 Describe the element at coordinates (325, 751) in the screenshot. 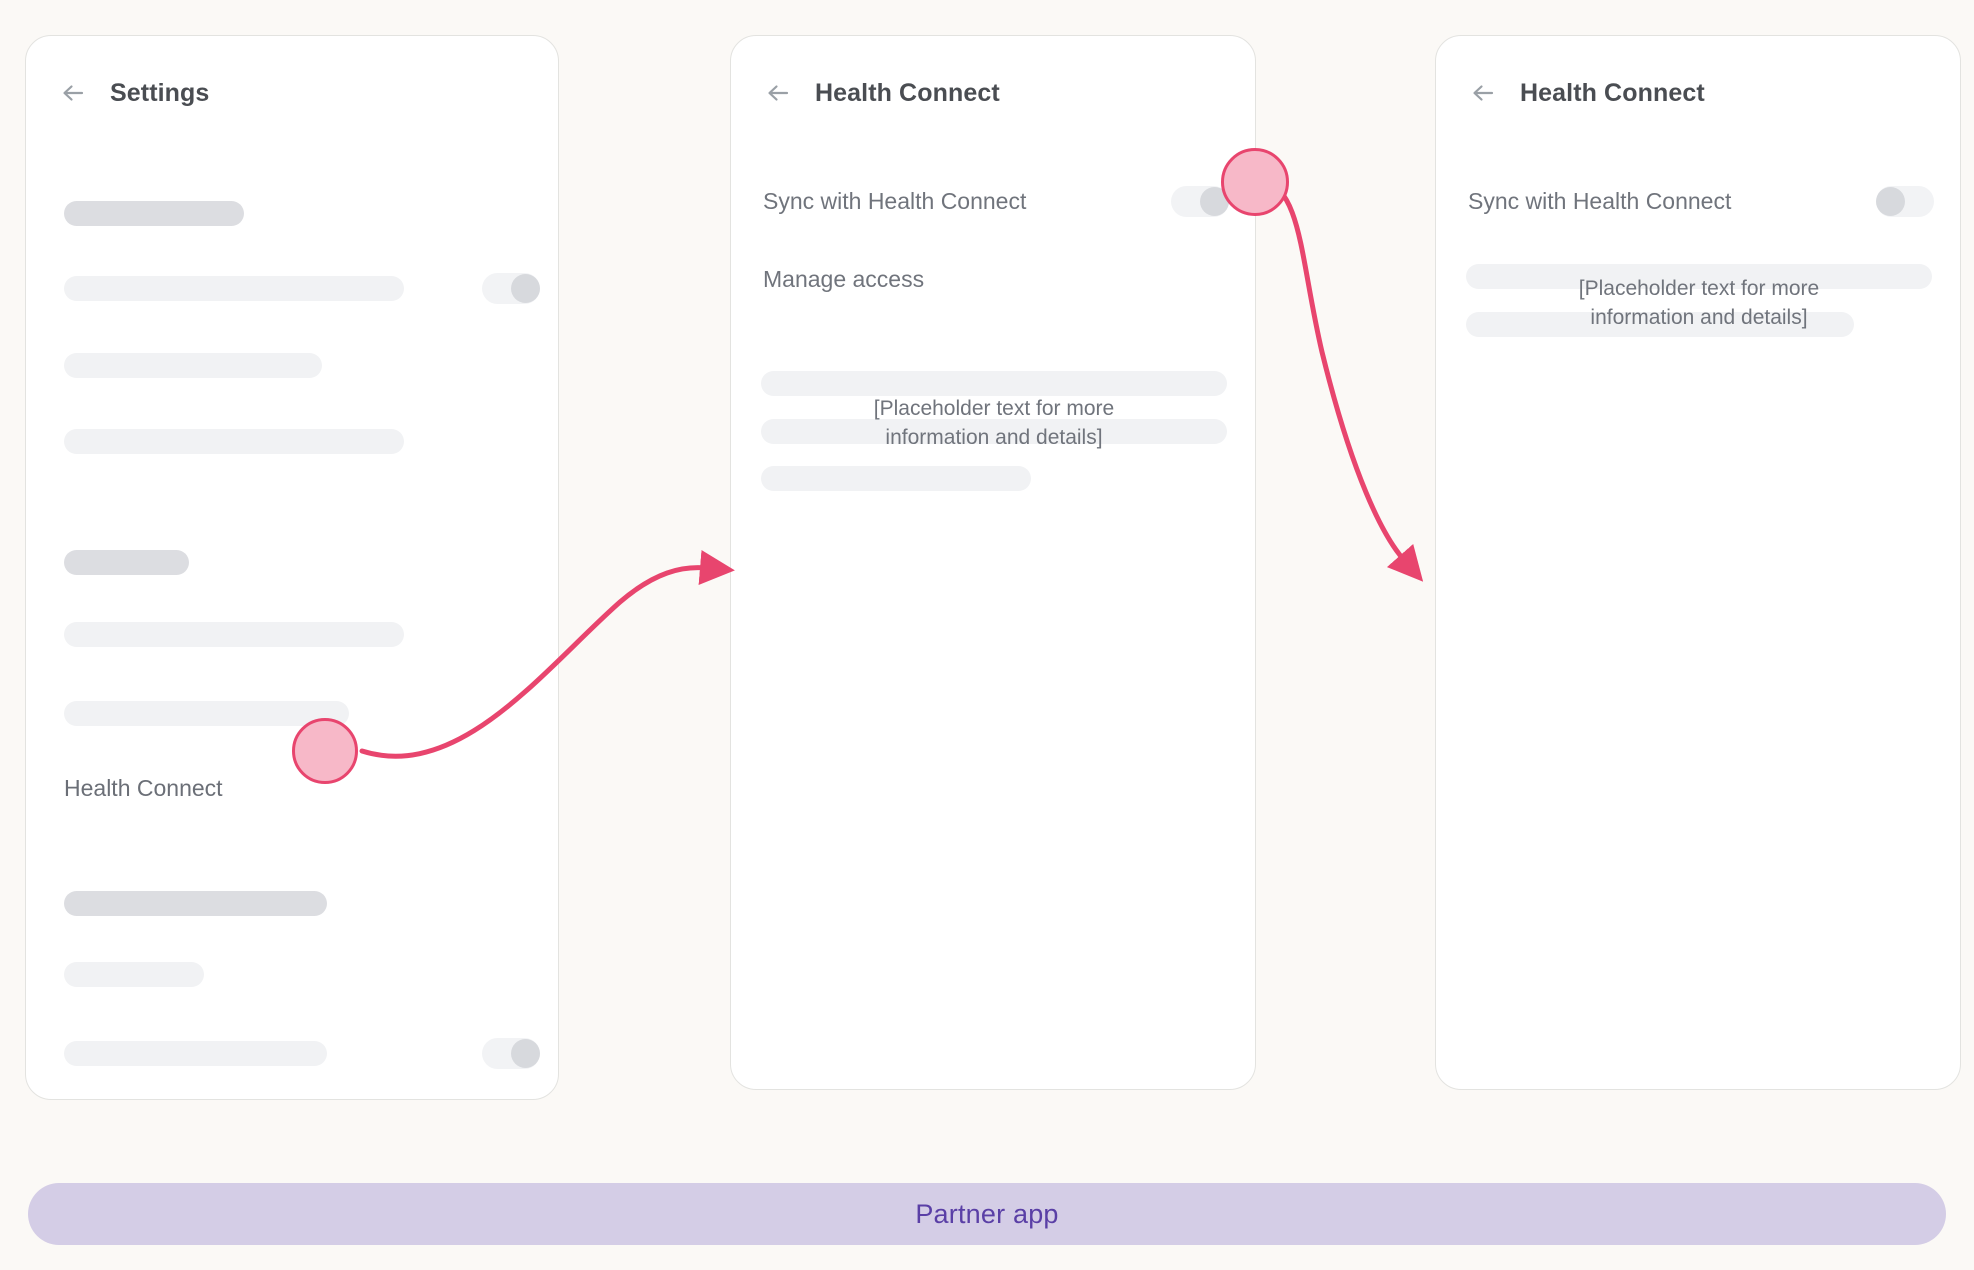

I see `hotspot-health-connect-row` at that location.